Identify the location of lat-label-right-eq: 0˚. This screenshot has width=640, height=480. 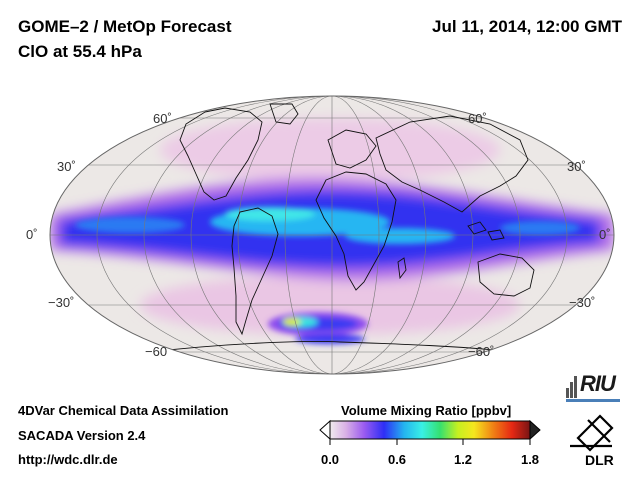
(605, 234).